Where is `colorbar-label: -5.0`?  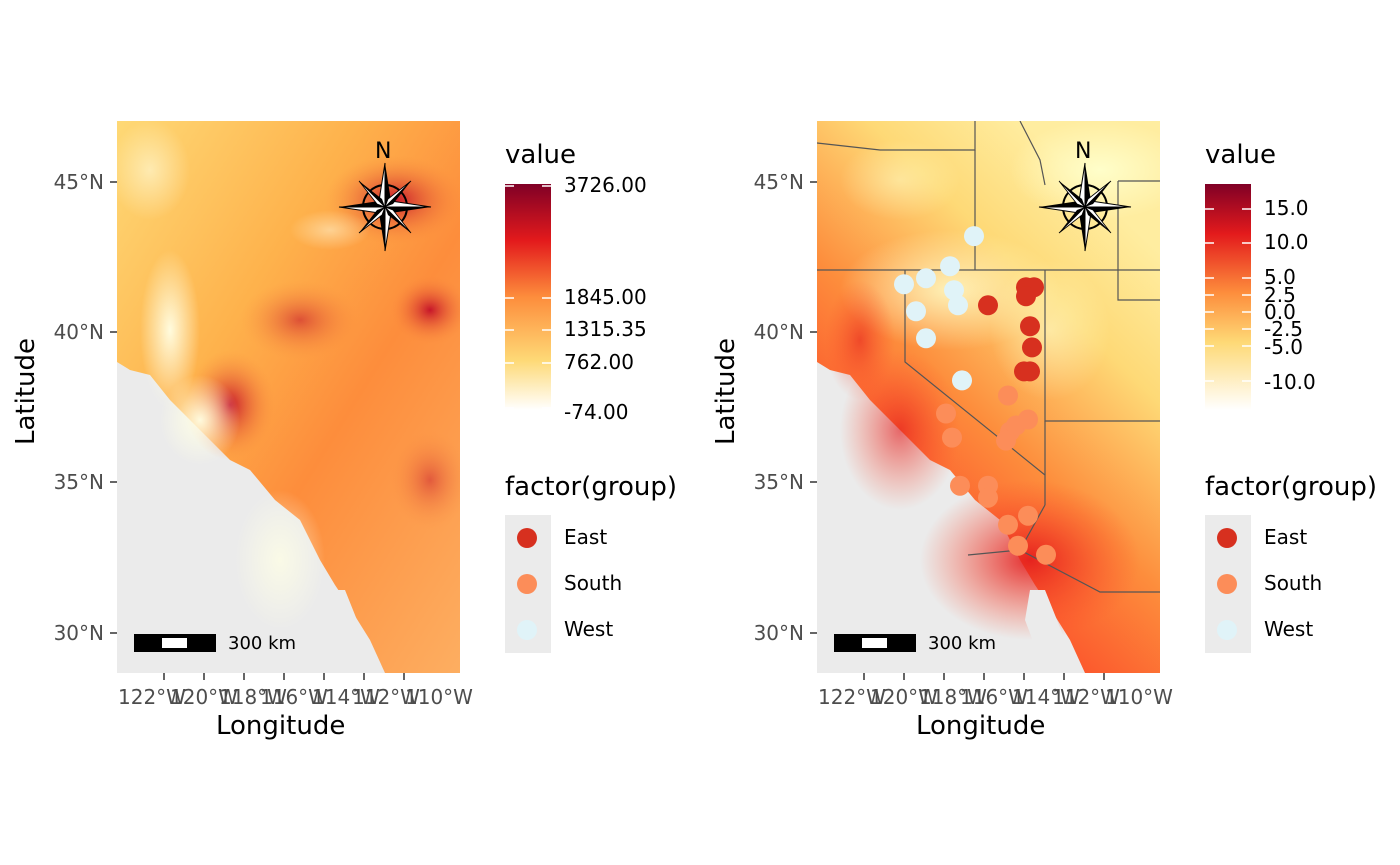 colorbar-label: -5.0 is located at coordinates (1284, 347).